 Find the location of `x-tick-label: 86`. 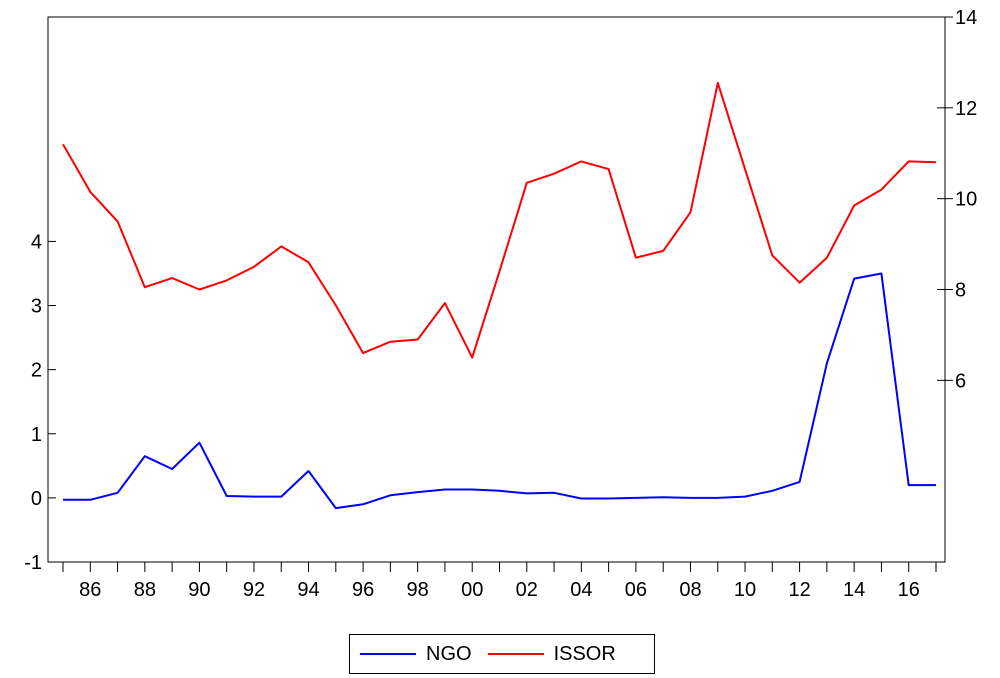

x-tick-label: 86 is located at coordinates (90, 590).